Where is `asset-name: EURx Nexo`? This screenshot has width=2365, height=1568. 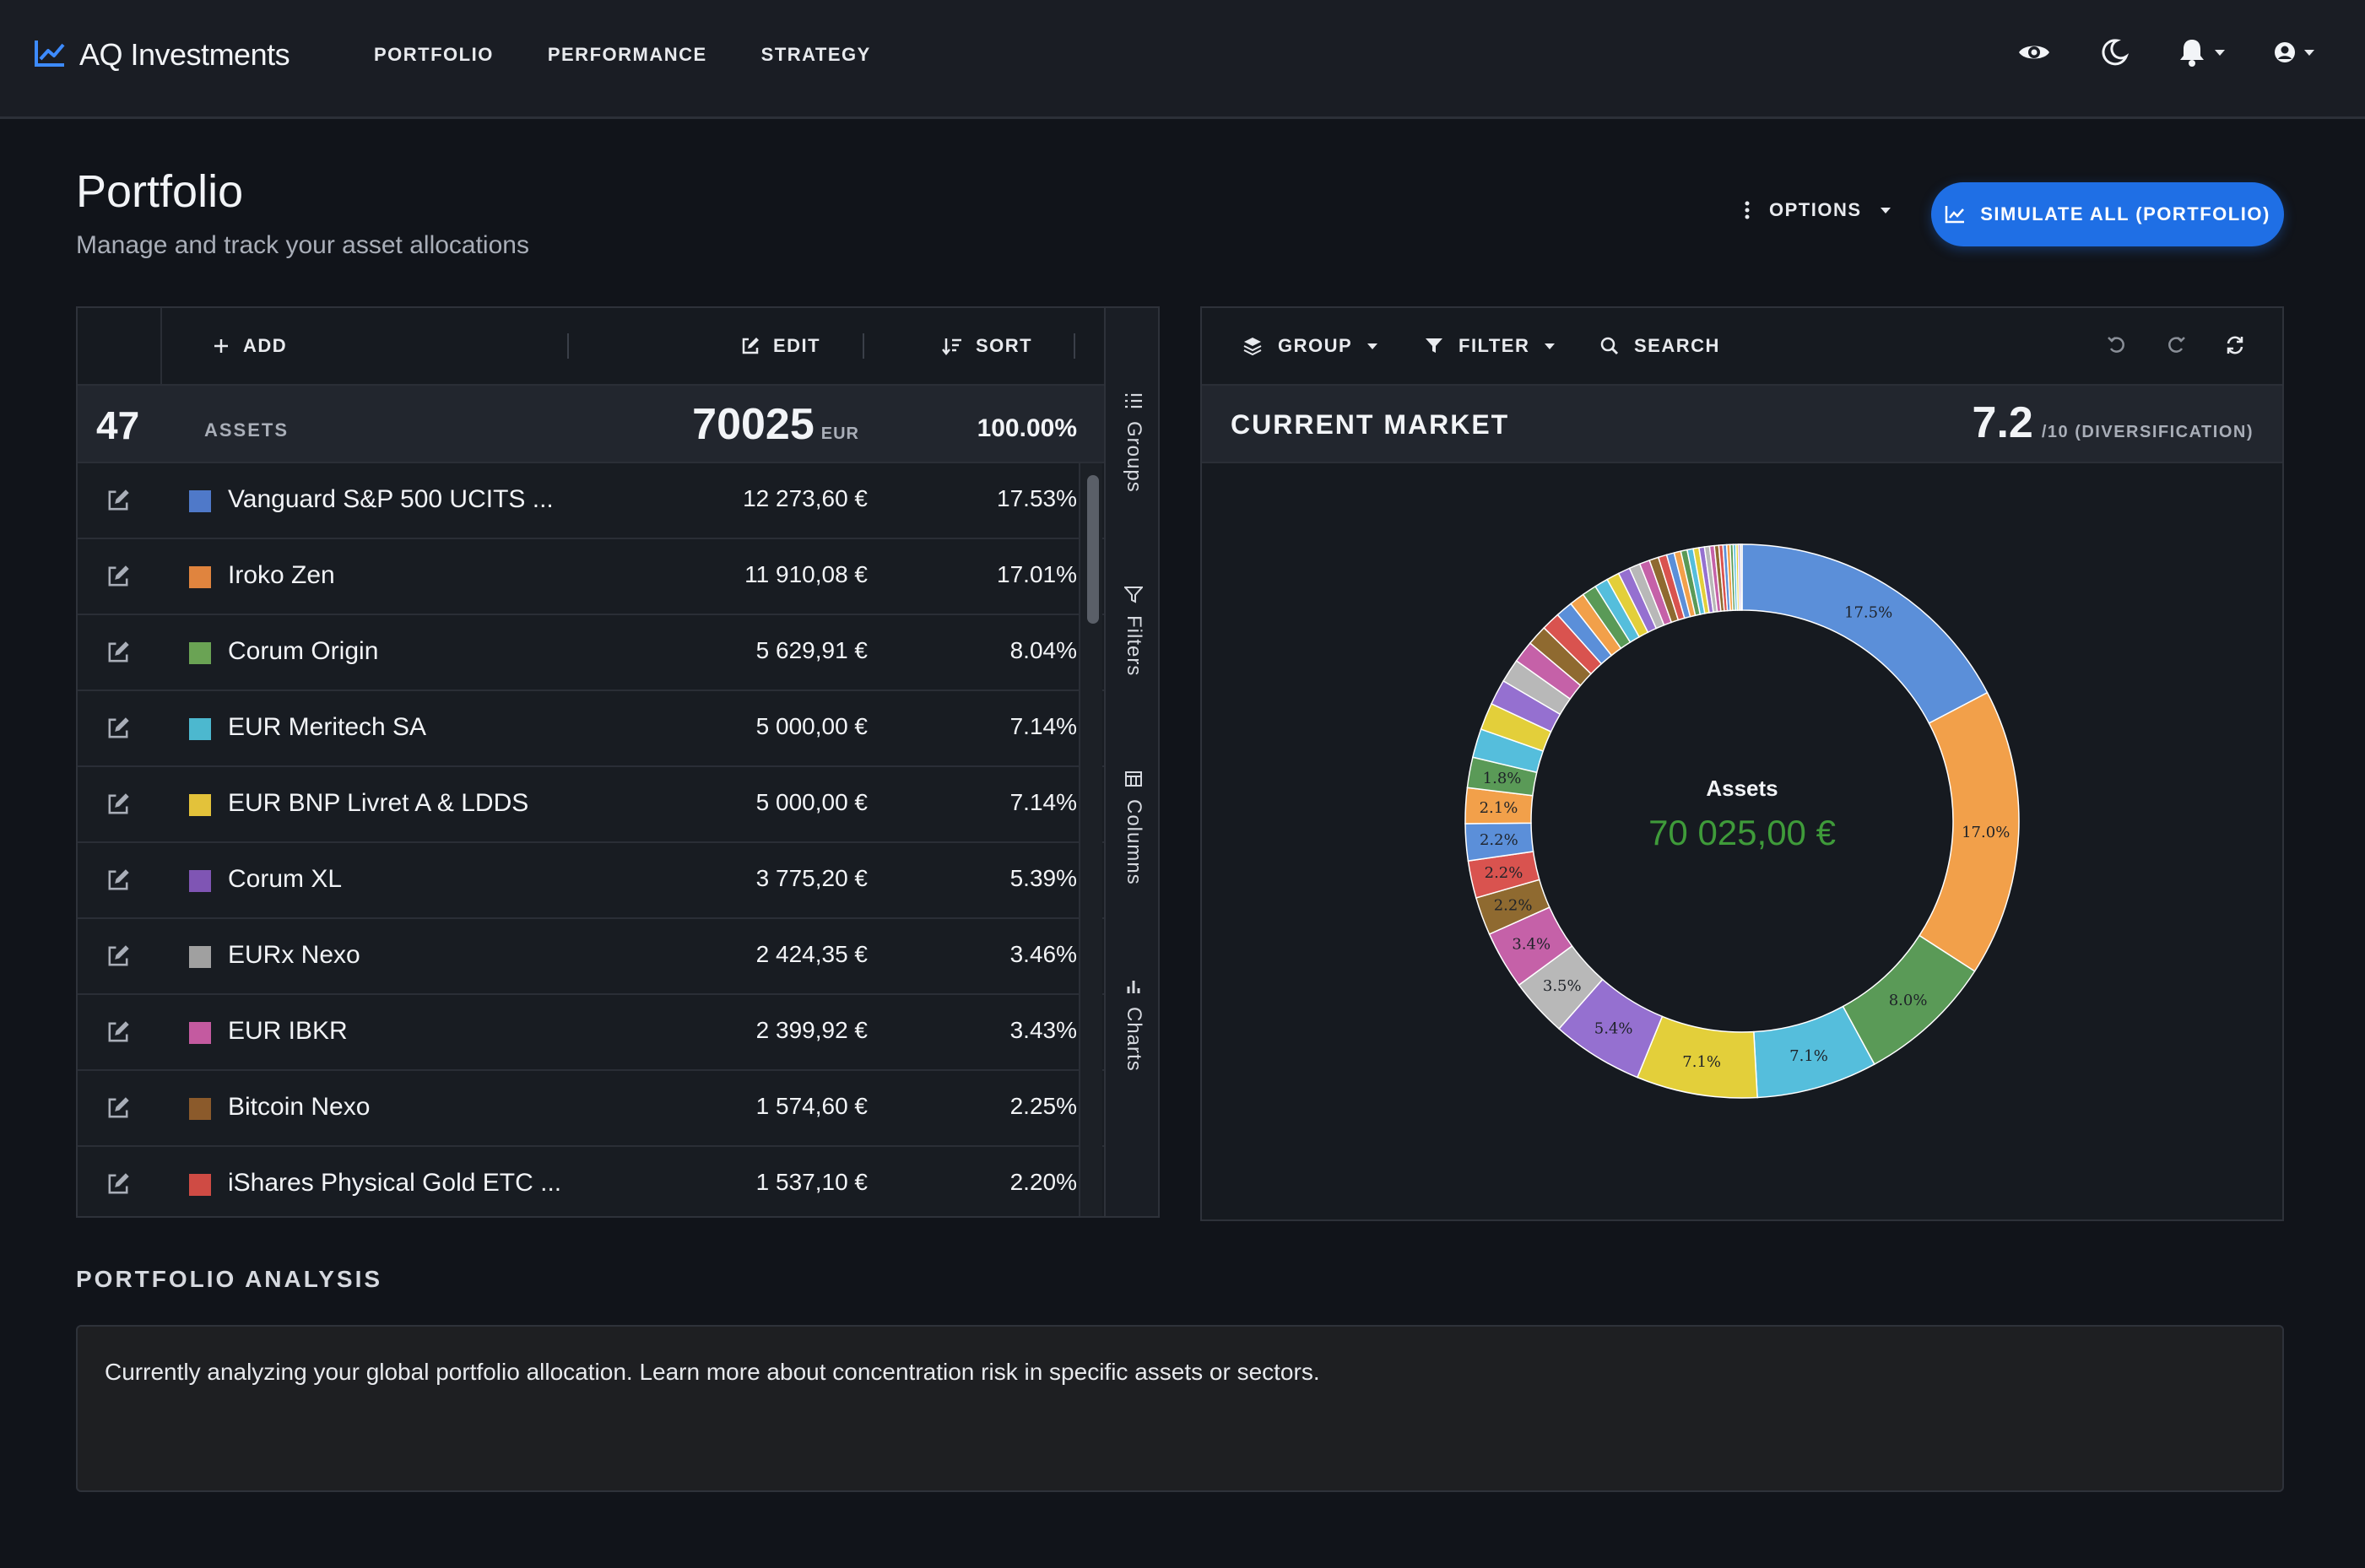 asset-name: EURx Nexo is located at coordinates (294, 955).